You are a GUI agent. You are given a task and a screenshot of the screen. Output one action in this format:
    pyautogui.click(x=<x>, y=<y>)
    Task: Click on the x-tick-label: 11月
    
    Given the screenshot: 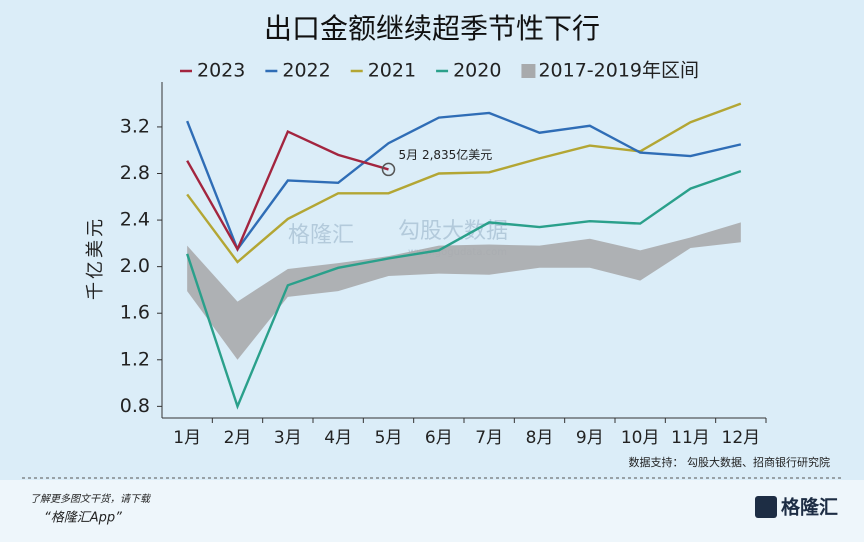 What is the action you would take?
    pyautogui.click(x=690, y=438)
    